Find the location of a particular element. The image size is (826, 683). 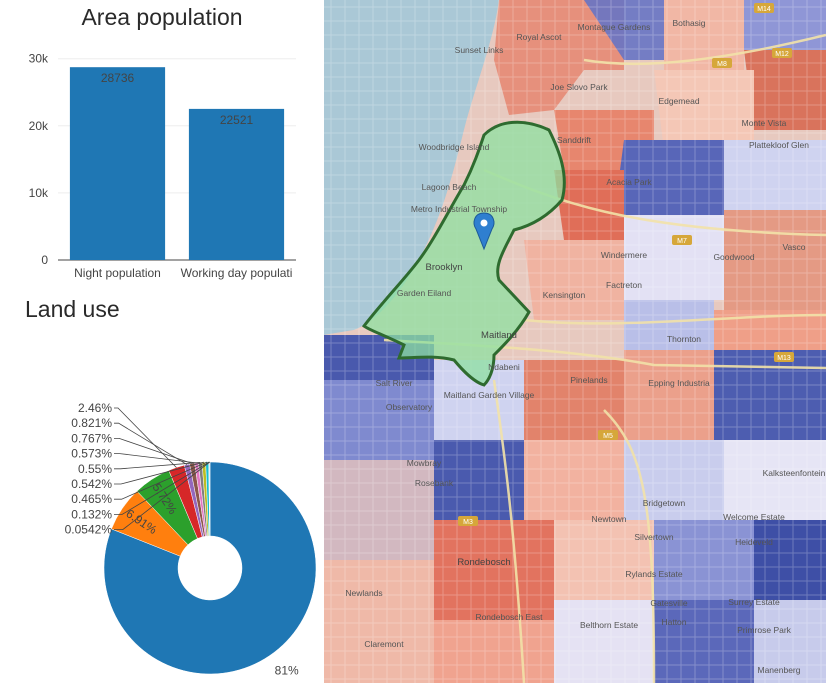

map-place-label: Sunset Links is located at coordinates (479, 50).